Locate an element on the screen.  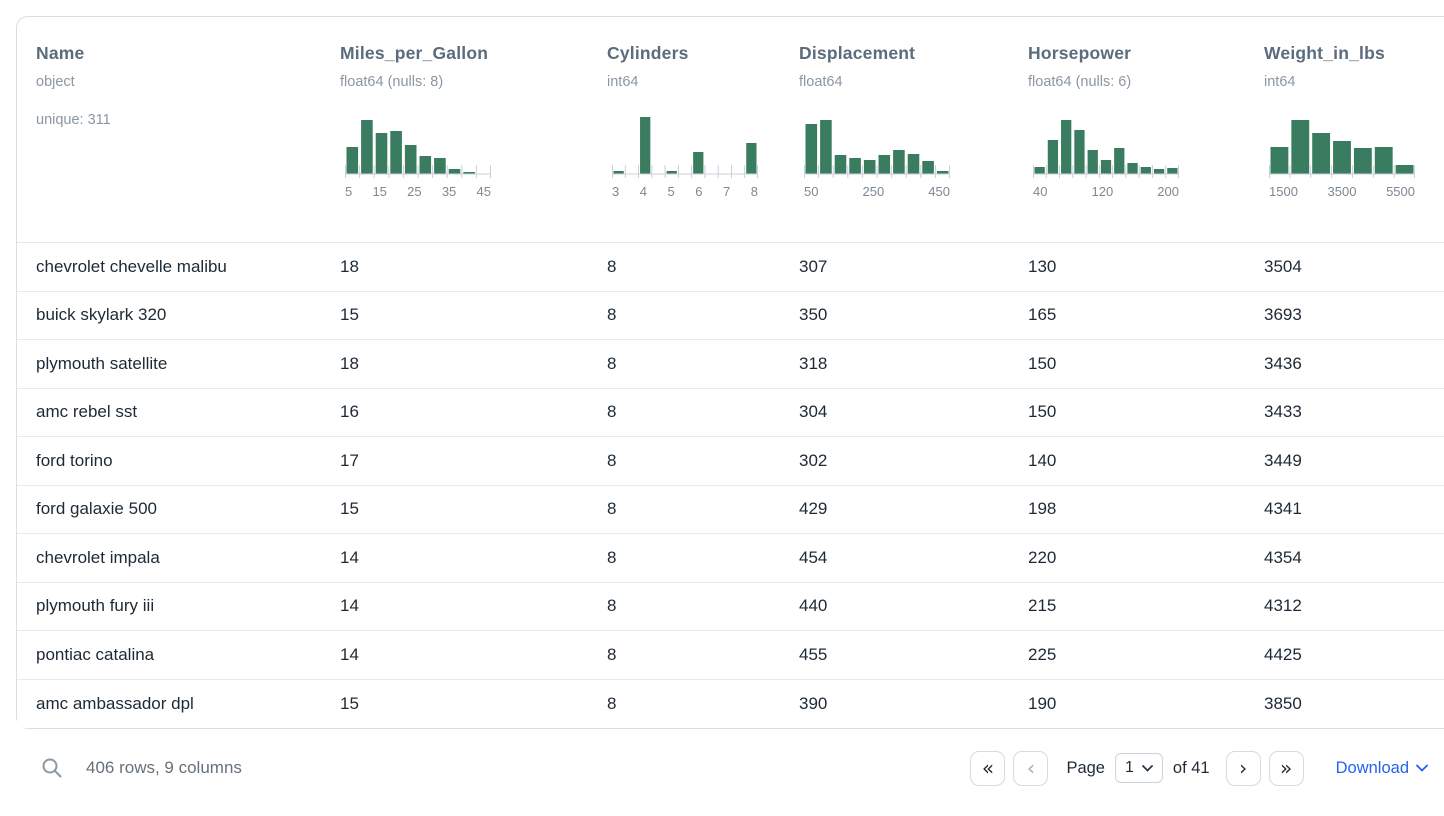
axis-tick-label: 15 is located at coordinates (379, 191).